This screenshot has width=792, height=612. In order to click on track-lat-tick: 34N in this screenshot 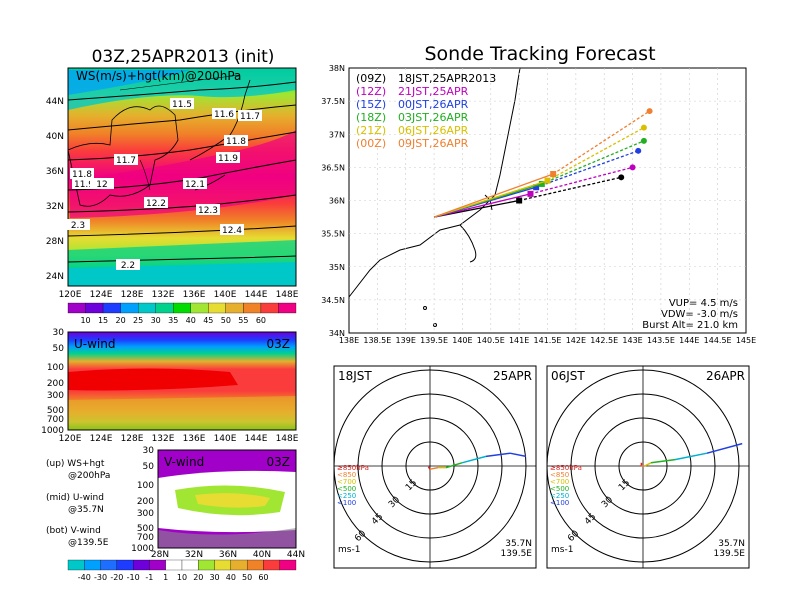, I will do `click(337, 333)`.